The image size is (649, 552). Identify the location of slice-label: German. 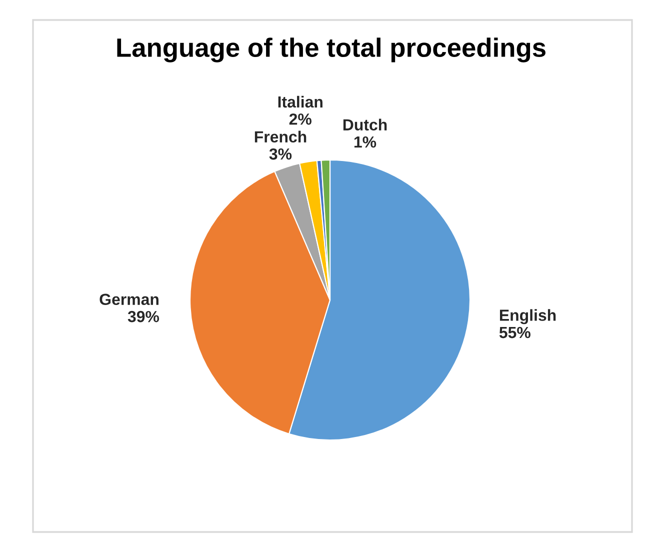
(129, 300).